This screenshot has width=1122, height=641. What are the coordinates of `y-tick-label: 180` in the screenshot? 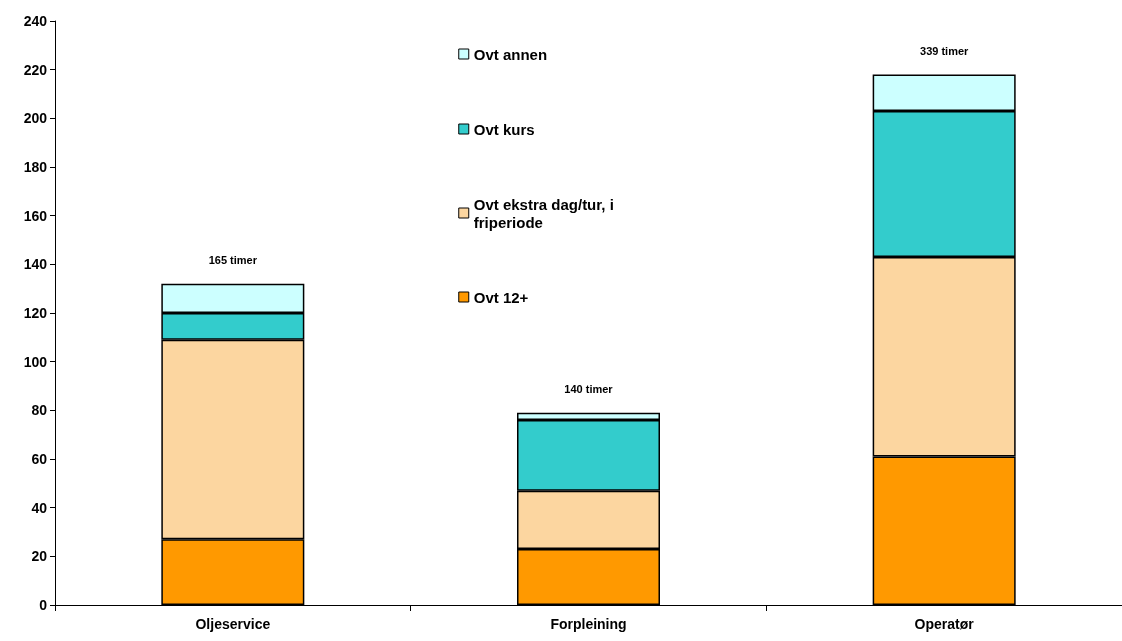 It's located at (35, 167).